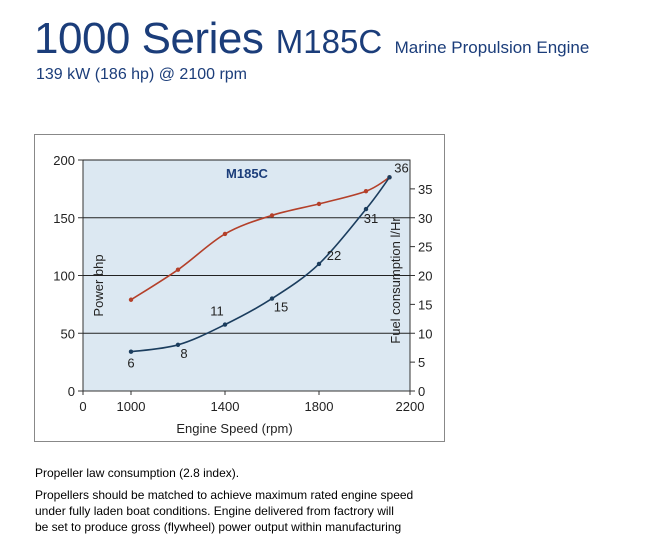 The height and width of the screenshot is (535, 651). Describe the element at coordinates (64, 218) in the screenshot. I see `left-tick-label: 150` at that location.